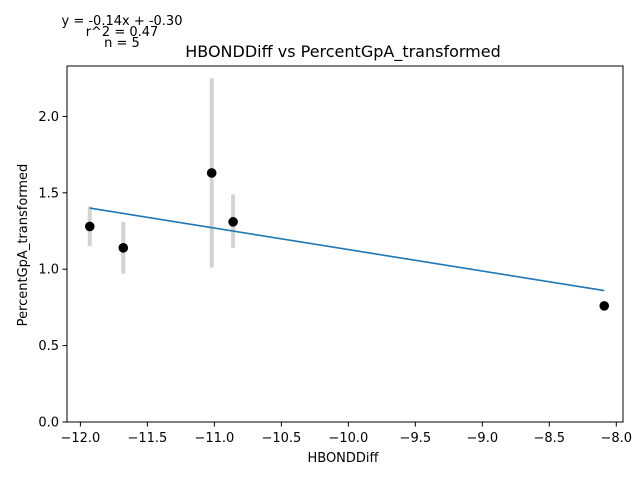 Image resolution: width=640 pixels, height=480 pixels. I want to click on x-tick-label-2: −11.5, so click(147, 438).